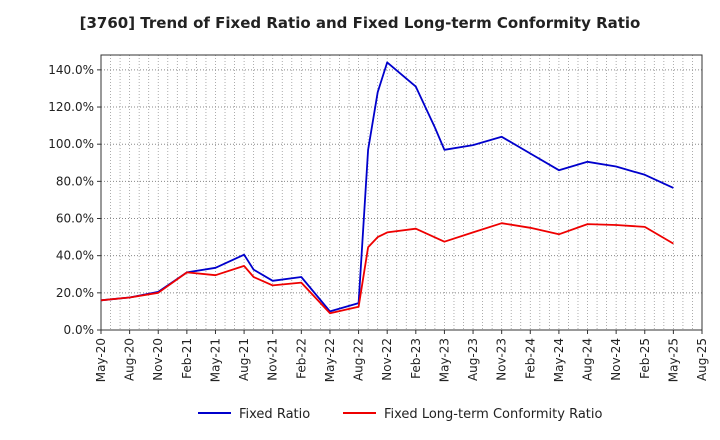 The width and height of the screenshot is (720, 440). What do you see at coordinates (187, 358) in the screenshot?
I see `x-tick-label: Feb-21` at bounding box center [187, 358].